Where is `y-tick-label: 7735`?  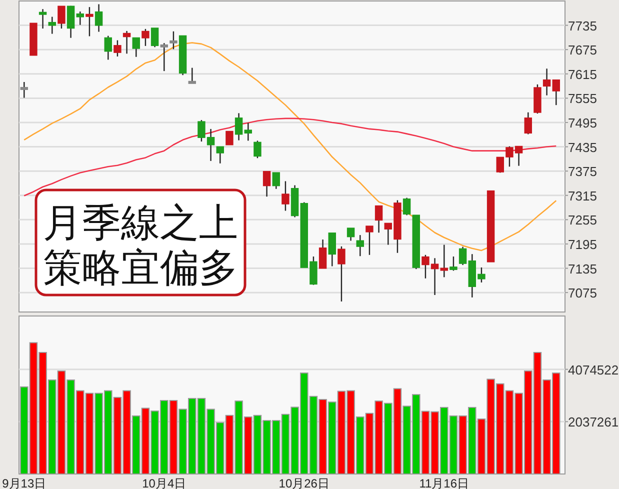
y-tick-label: 7735 is located at coordinates (582, 26).